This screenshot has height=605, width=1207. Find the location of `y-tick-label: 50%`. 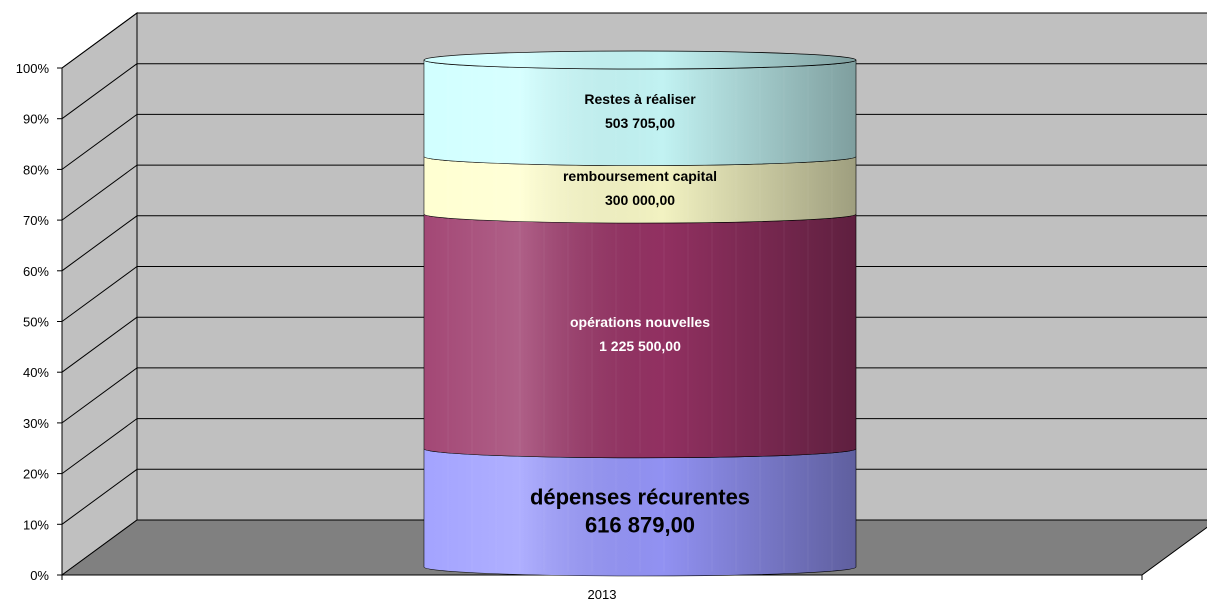

y-tick-label: 50% is located at coordinates (36, 322).